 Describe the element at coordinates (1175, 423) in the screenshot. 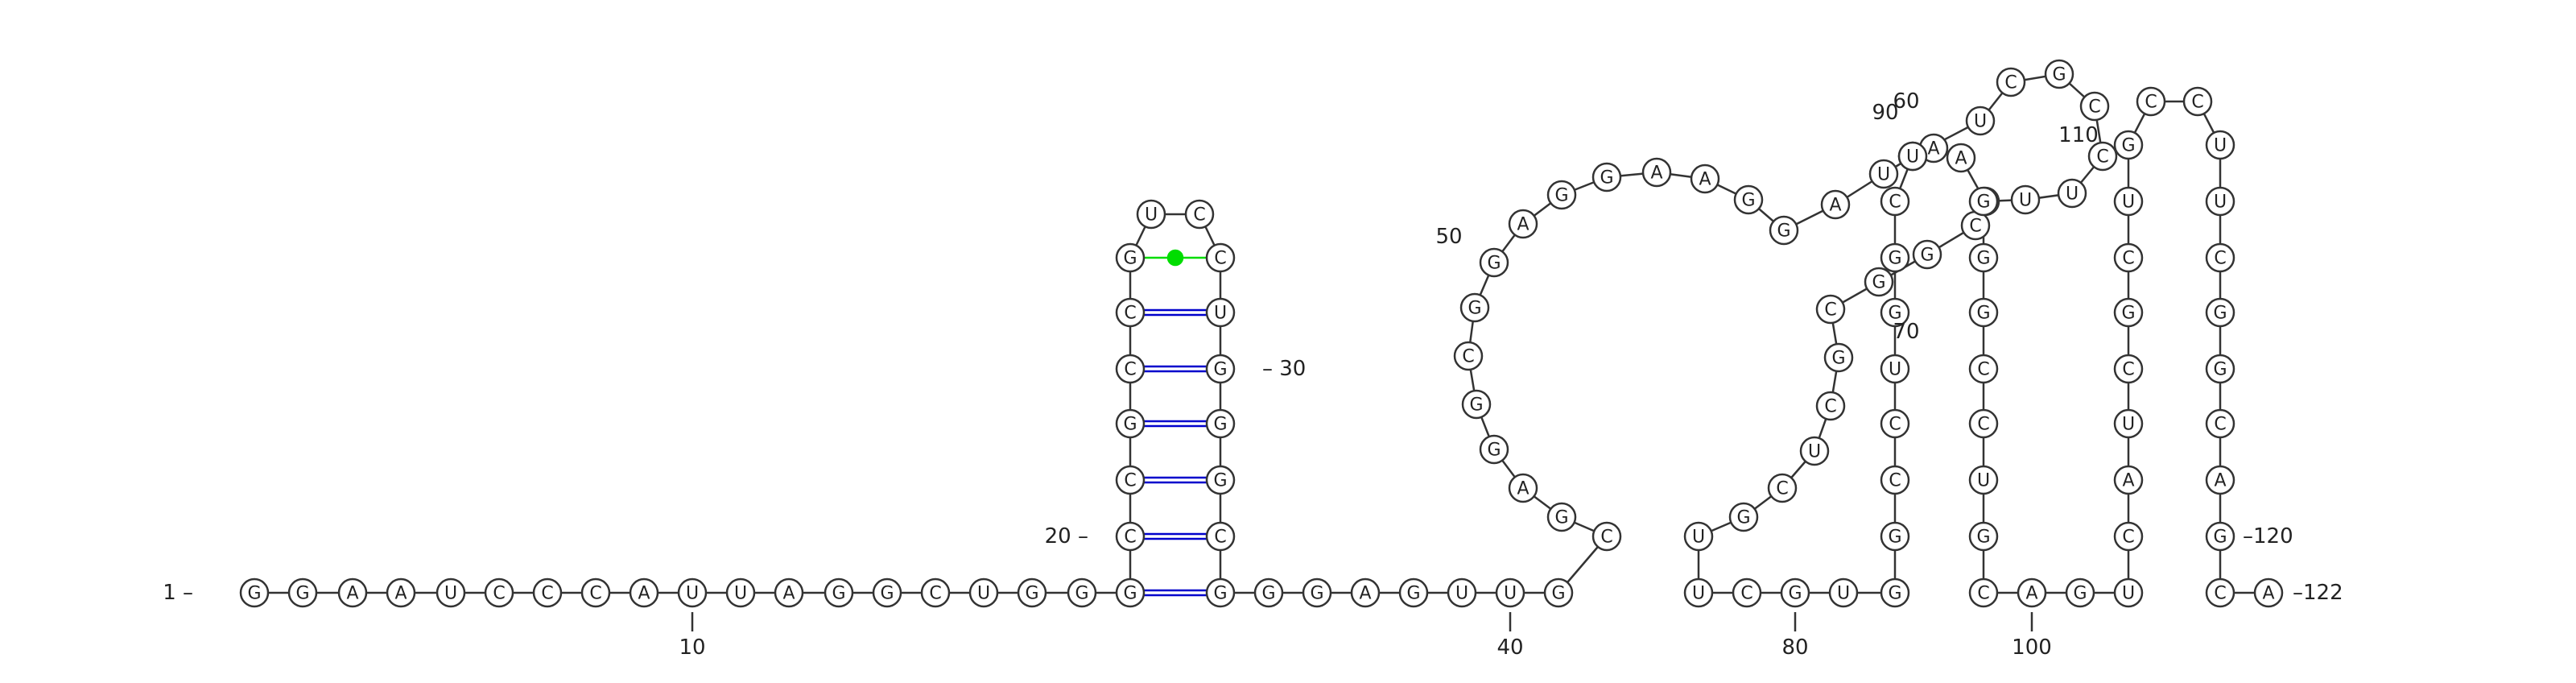

I see `base-pair-layer` at that location.